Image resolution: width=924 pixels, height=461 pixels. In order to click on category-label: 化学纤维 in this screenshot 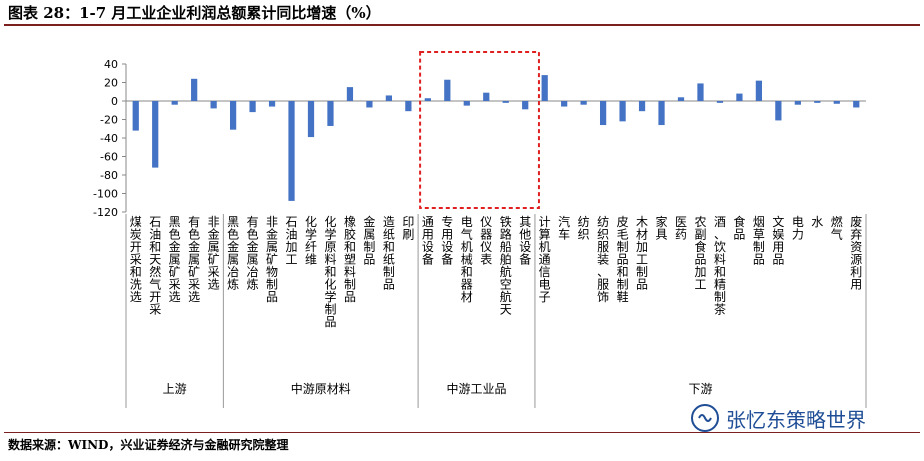, I will do `click(311, 241)`.